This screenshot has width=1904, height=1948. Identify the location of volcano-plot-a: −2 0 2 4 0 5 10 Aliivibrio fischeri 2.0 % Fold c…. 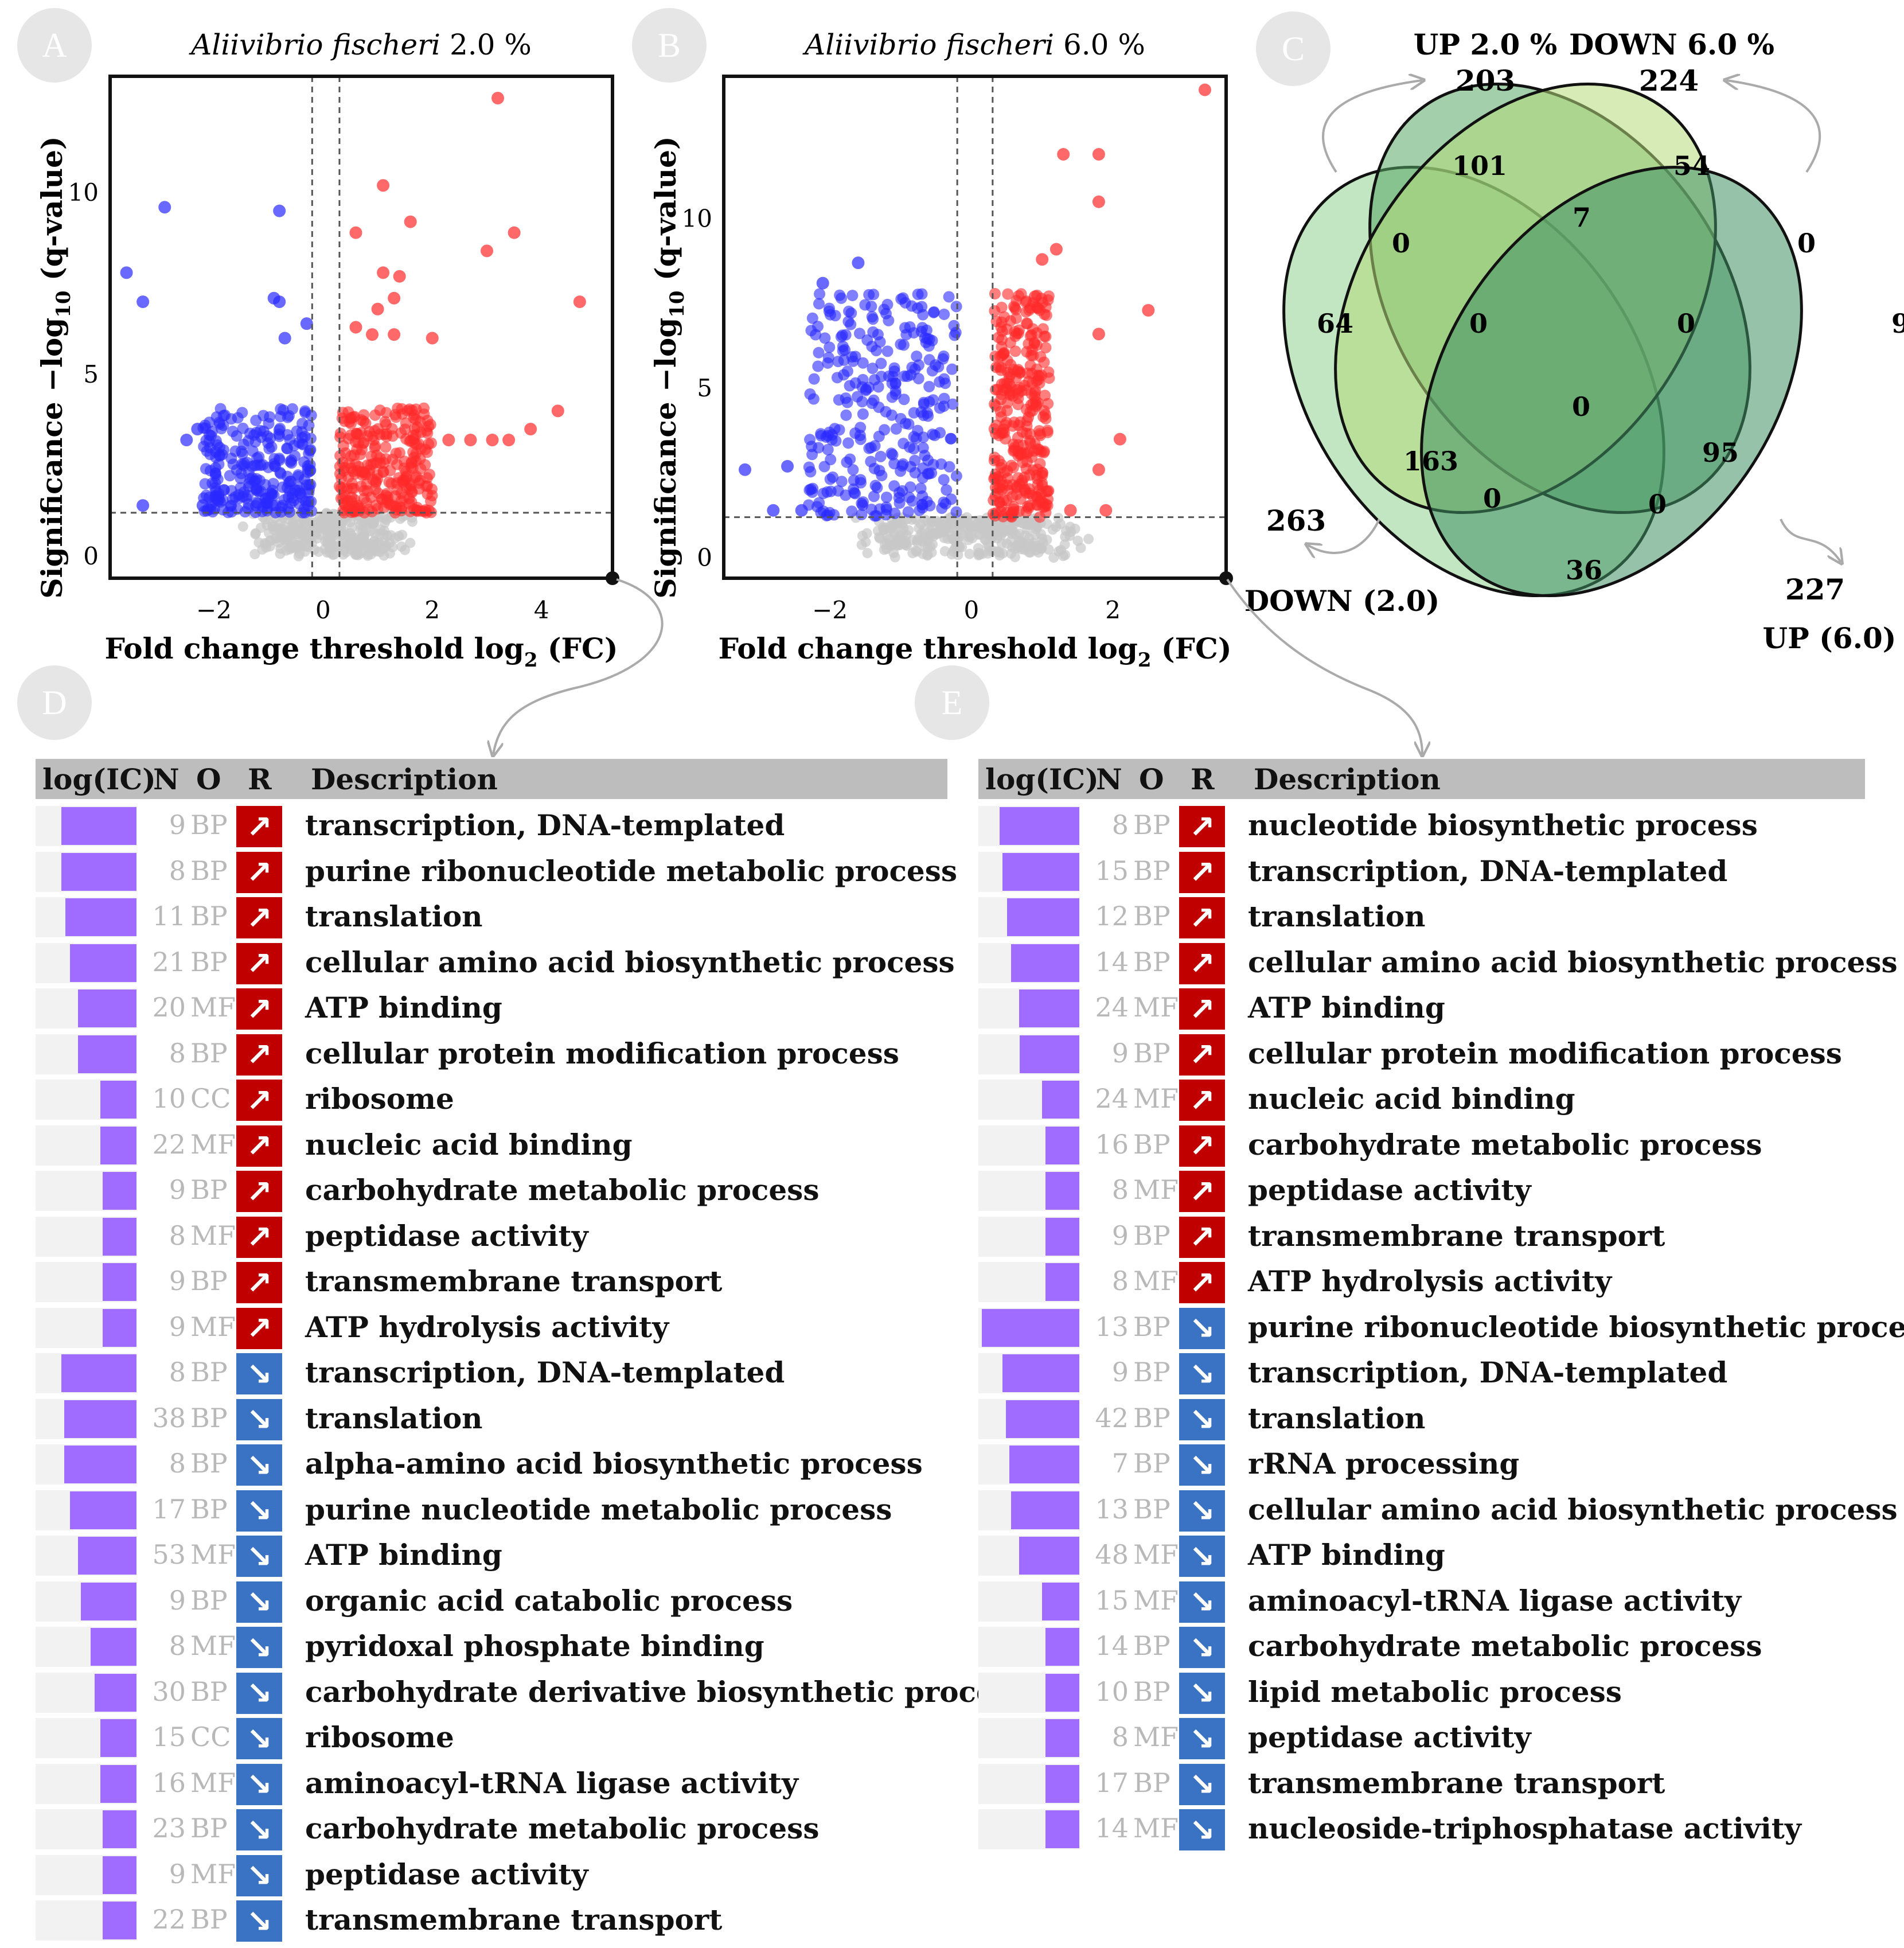
(327, 350).